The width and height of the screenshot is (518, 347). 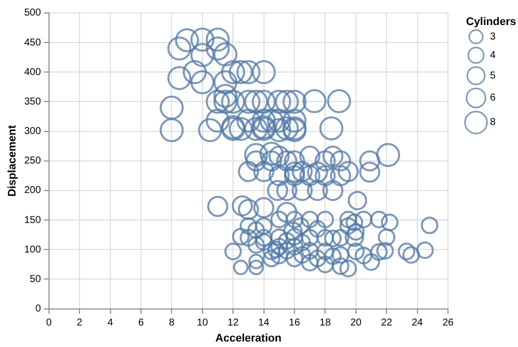 I want to click on y-tick-label: 50, so click(x=36, y=279).